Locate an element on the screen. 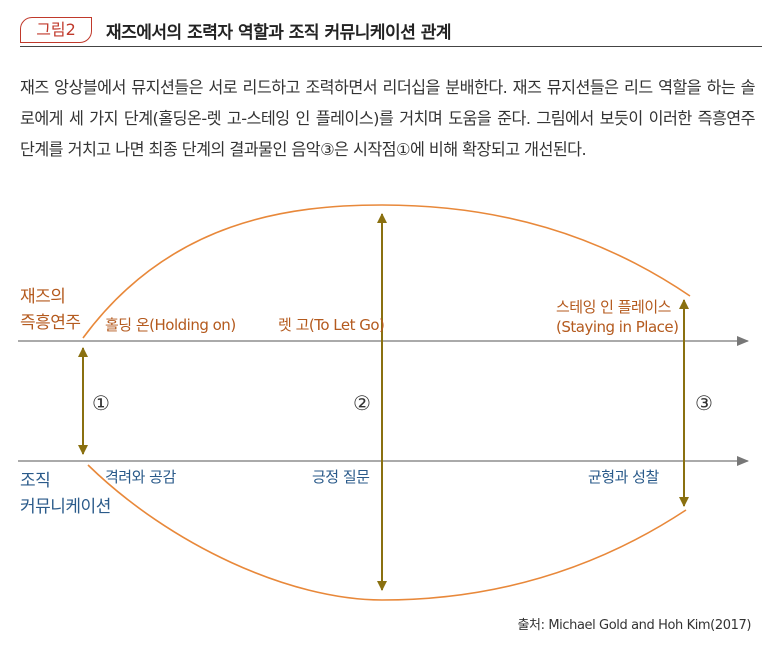 This screenshot has width=773, height=662. marker-1: ① is located at coordinates (101, 403).